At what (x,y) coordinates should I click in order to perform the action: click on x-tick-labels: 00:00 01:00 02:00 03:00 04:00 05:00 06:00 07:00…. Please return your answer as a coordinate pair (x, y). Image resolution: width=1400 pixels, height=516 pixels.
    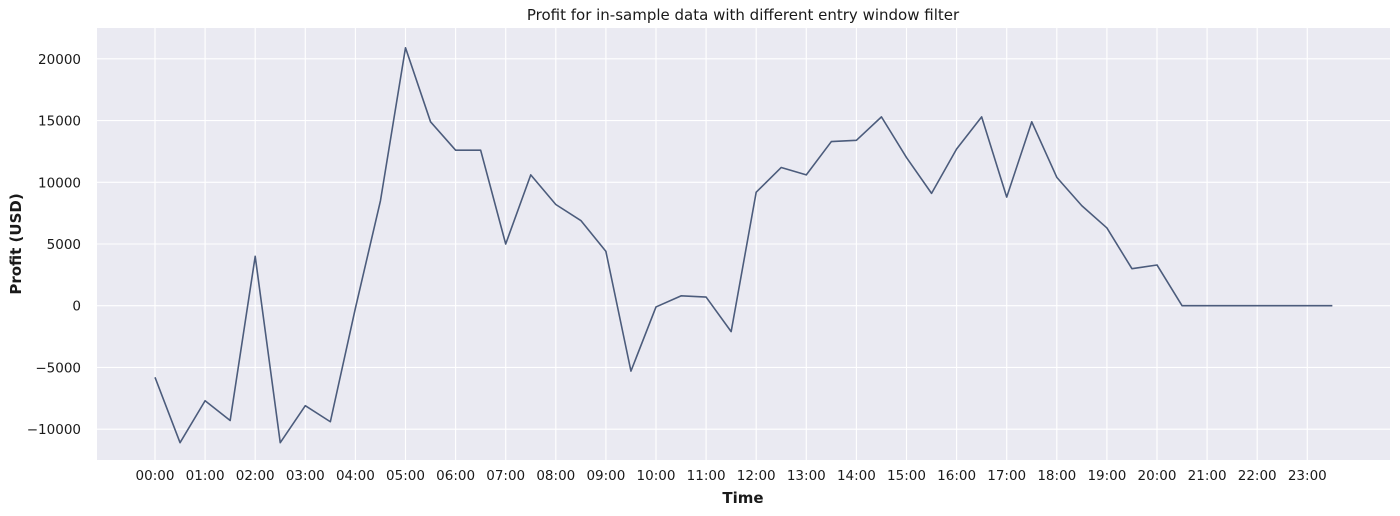
    Looking at the image, I should click on (731, 476).